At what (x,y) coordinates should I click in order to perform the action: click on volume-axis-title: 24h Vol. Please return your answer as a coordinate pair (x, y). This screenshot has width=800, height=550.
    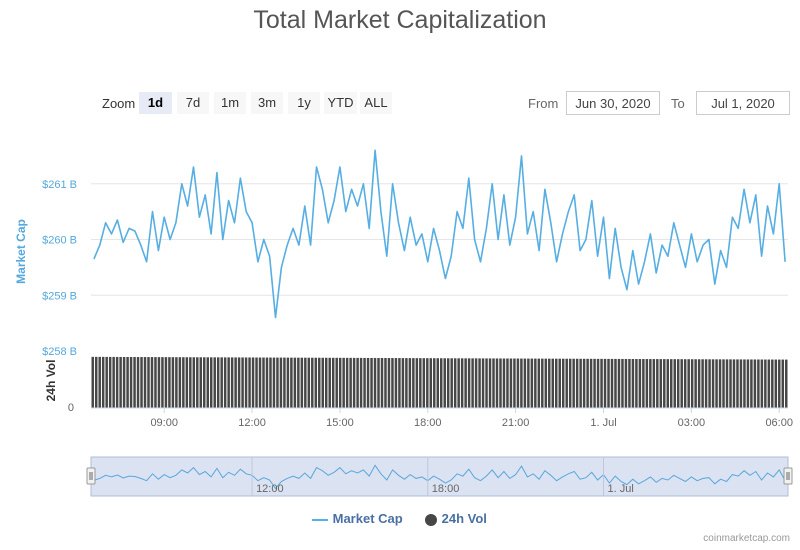
    Looking at the image, I should click on (51, 381).